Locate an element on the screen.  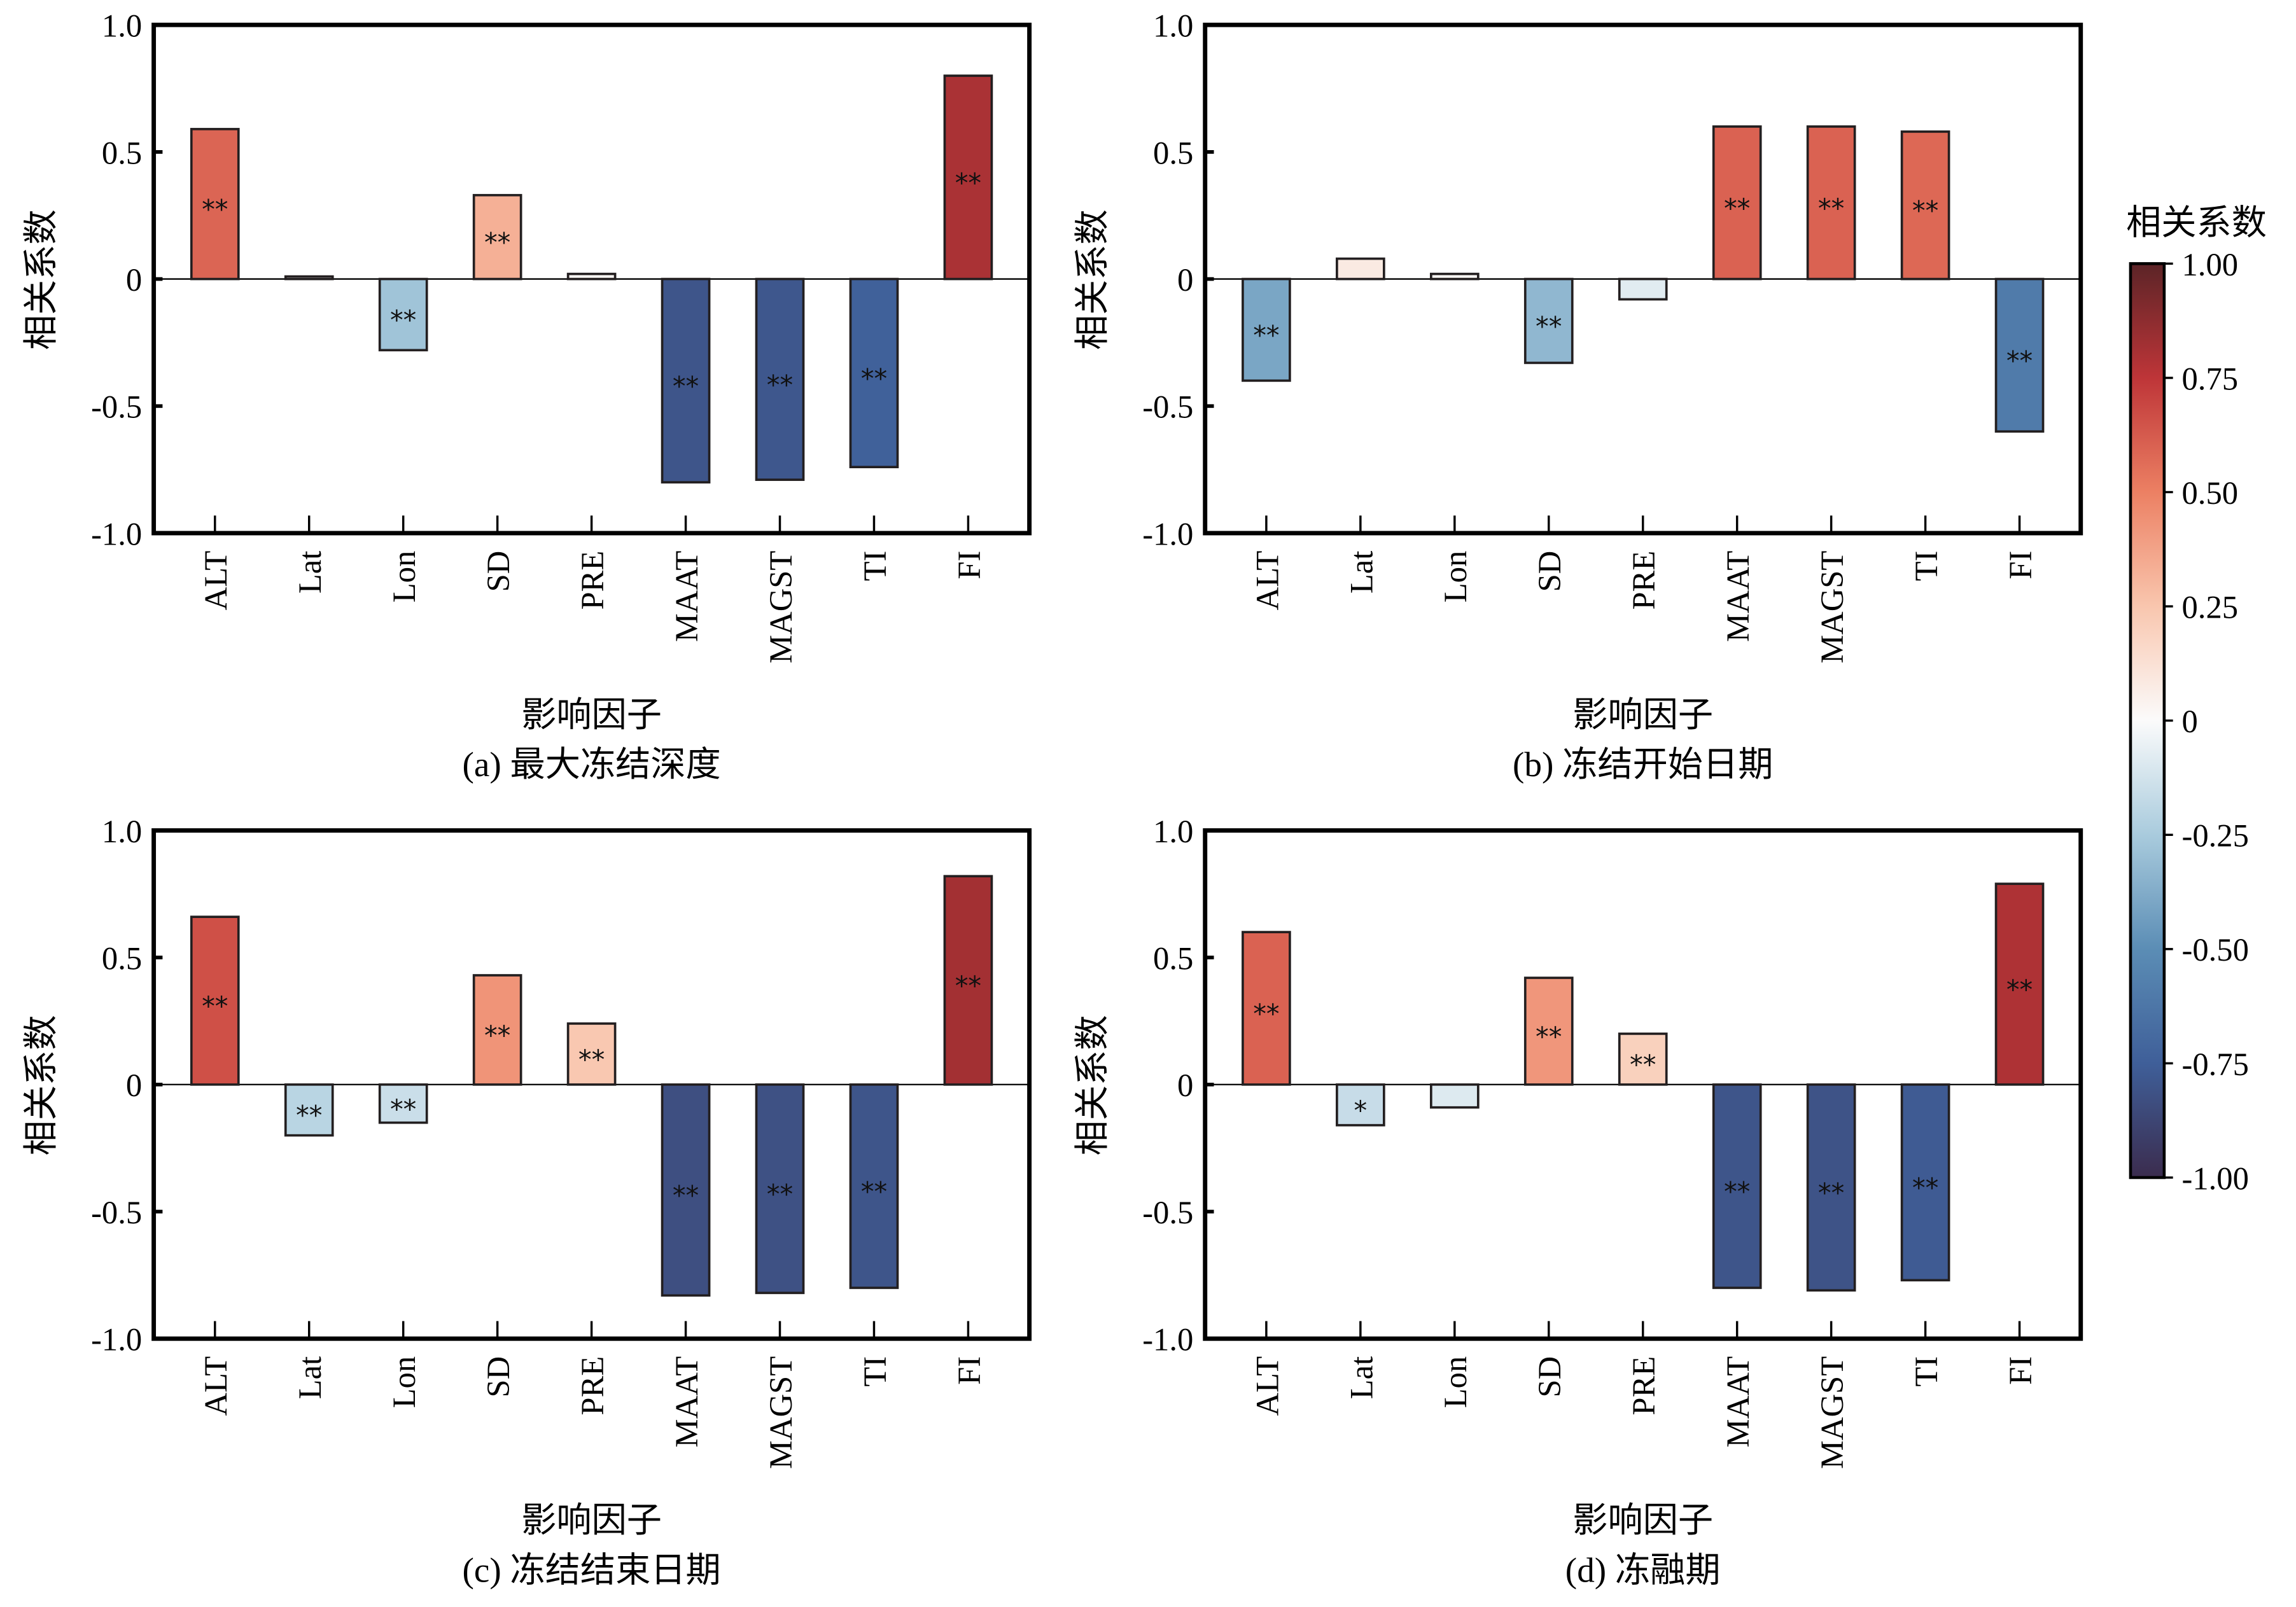
colorbar-tick-label: 0.50 is located at coordinates (2209, 493).